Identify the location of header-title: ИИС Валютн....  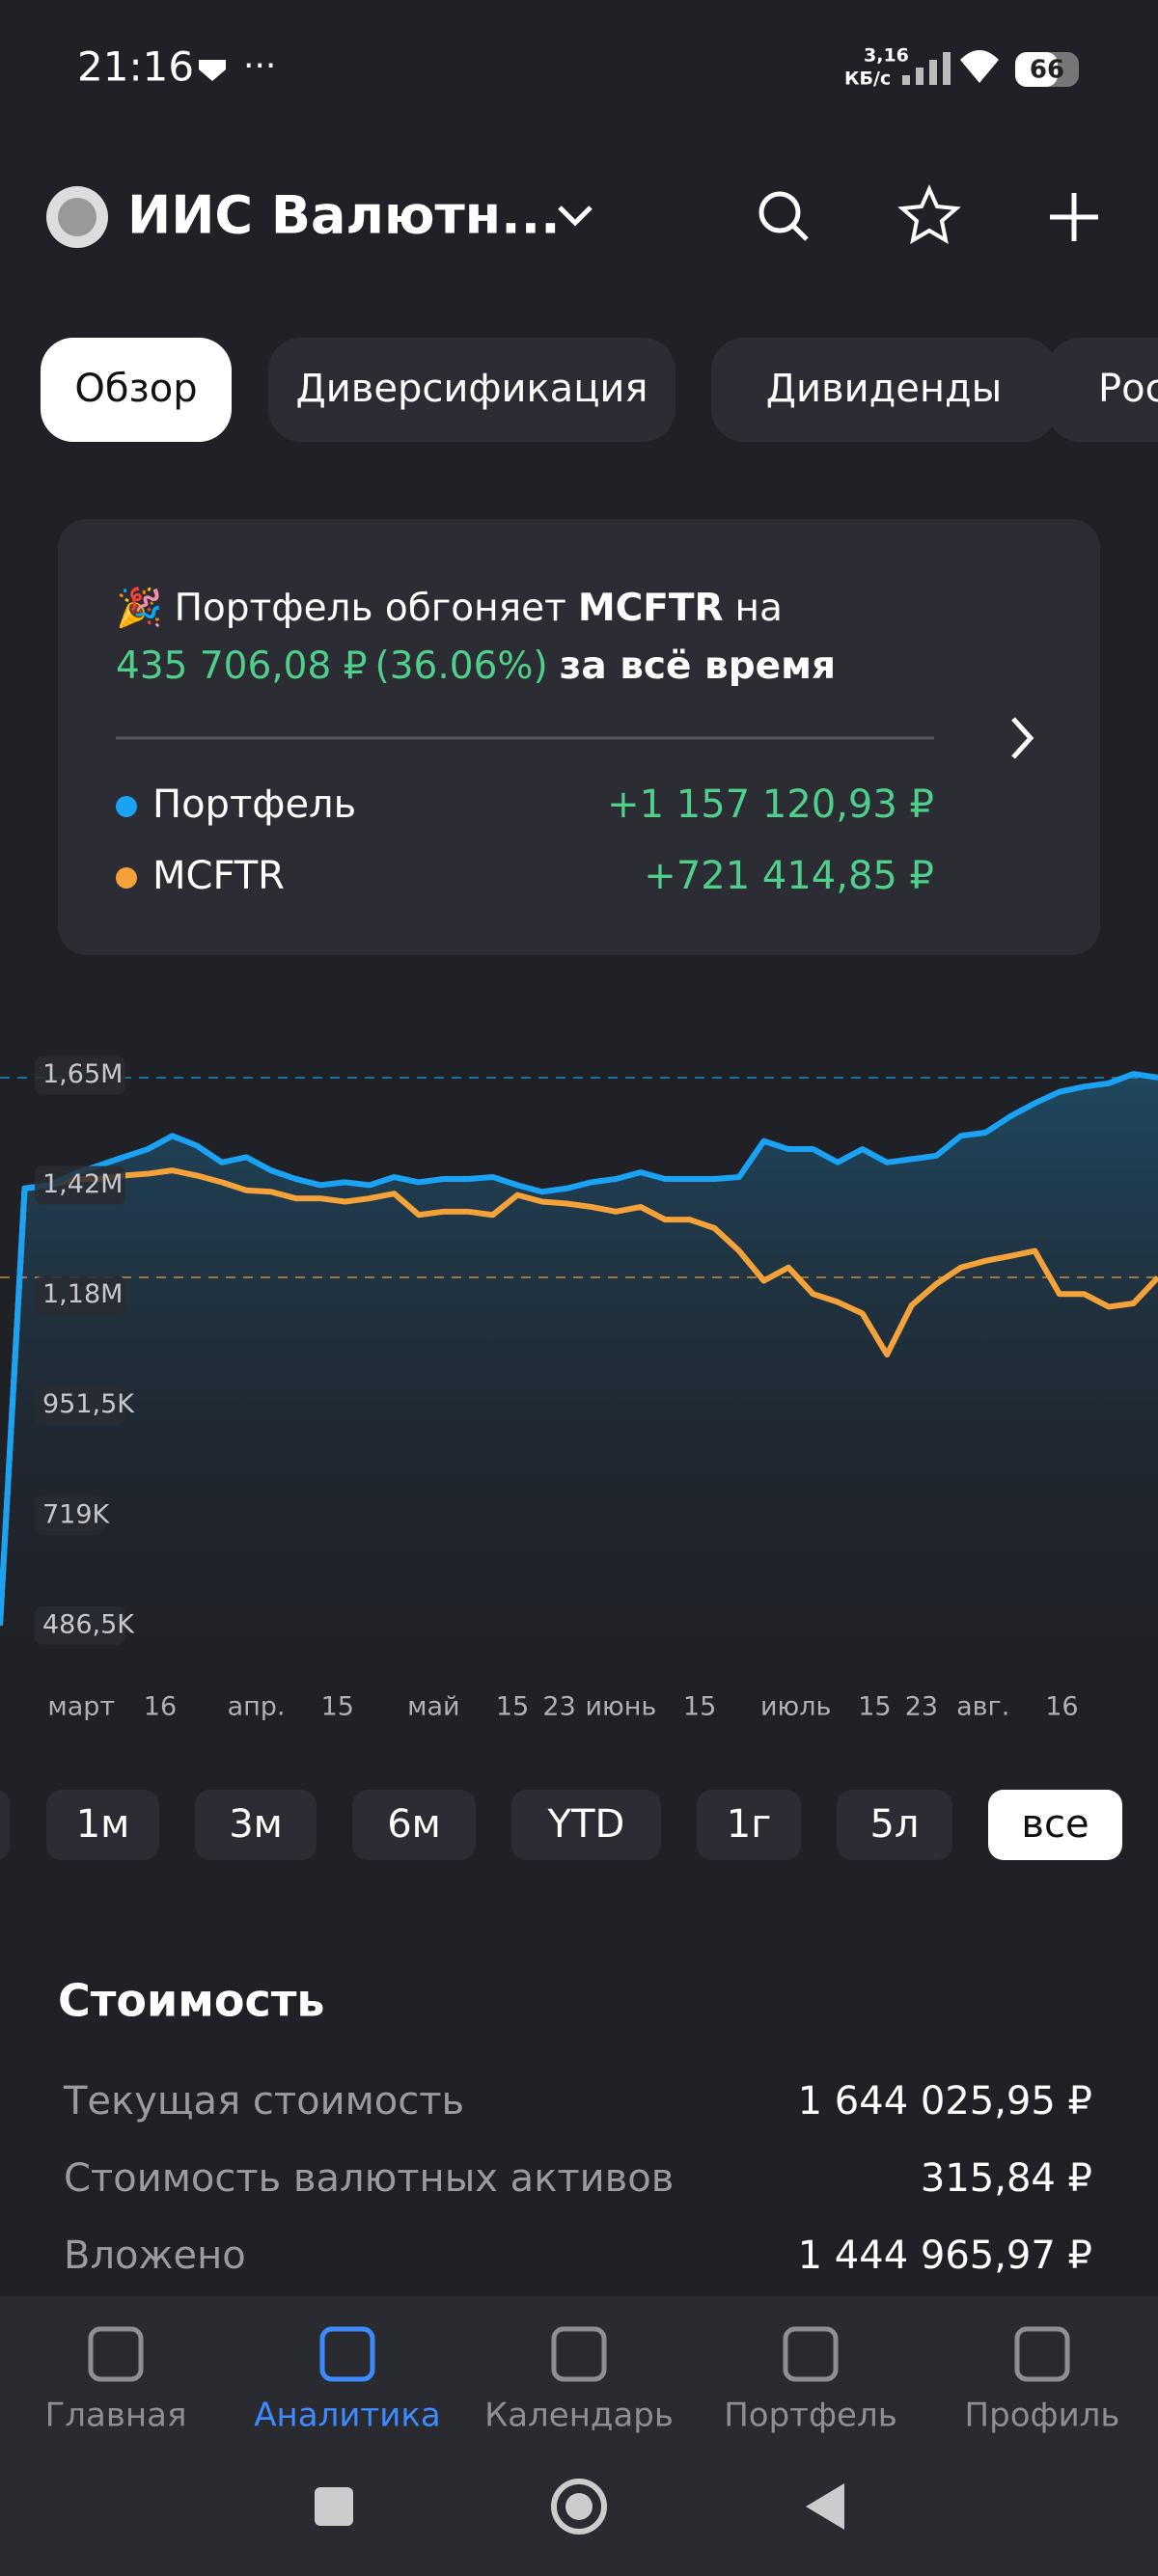
(344, 216).